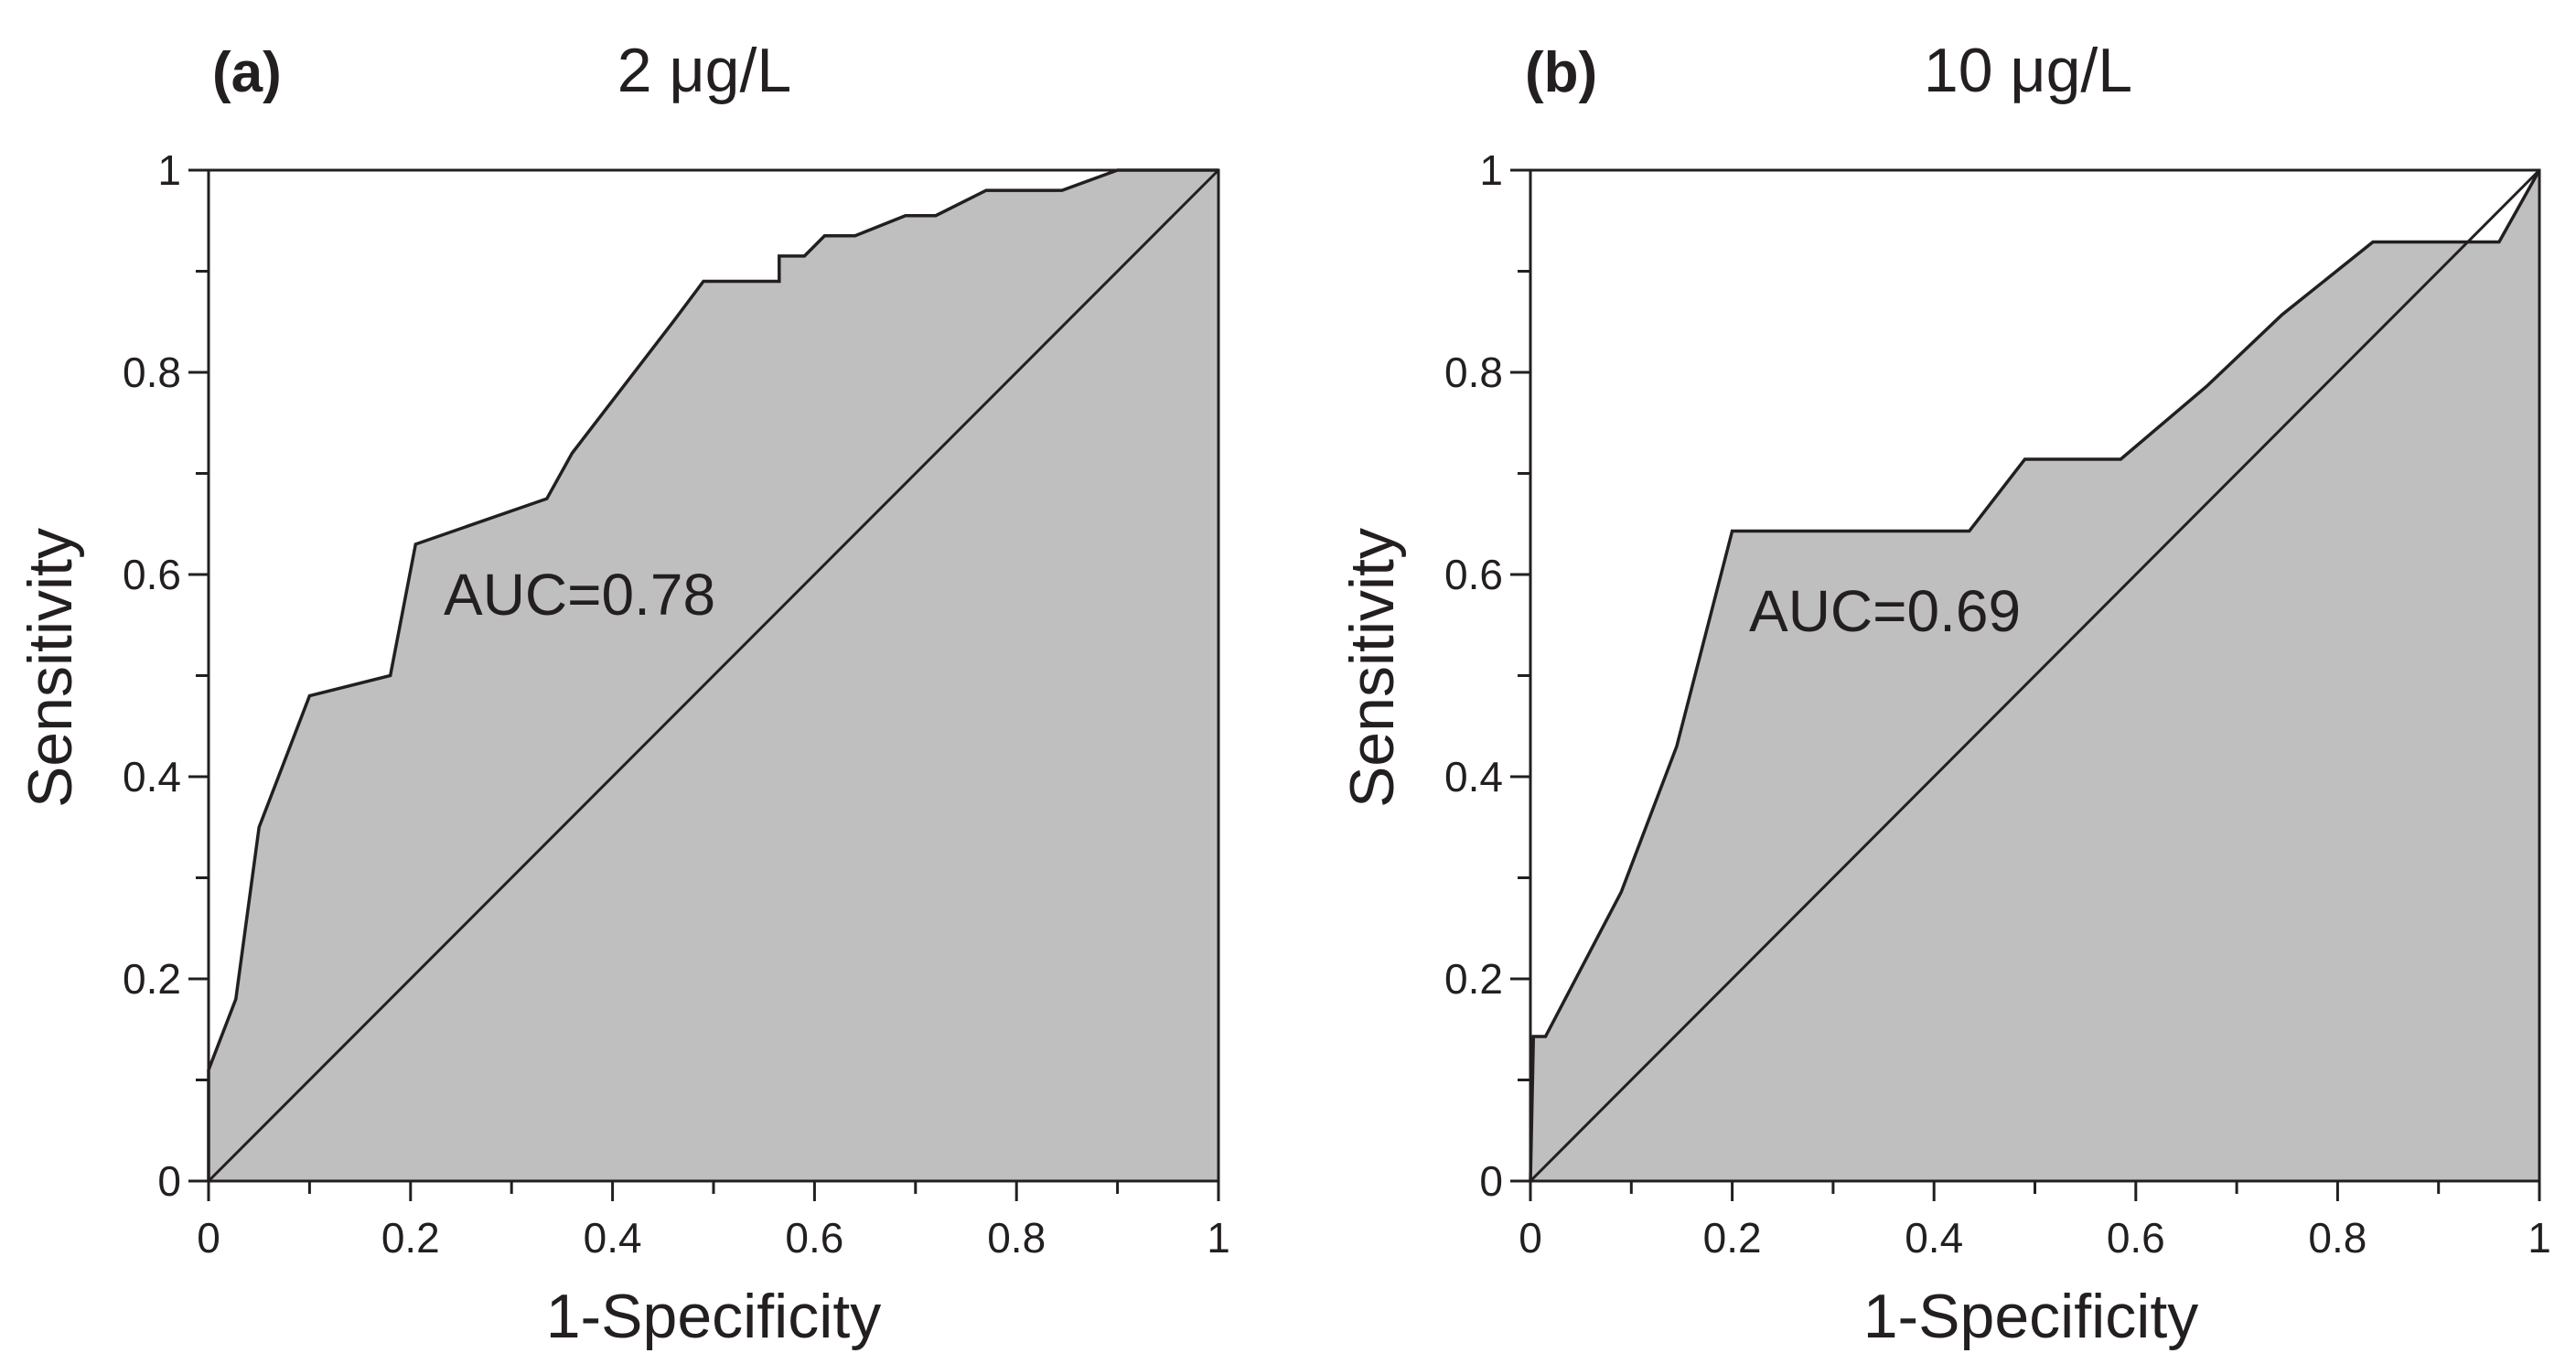 The image size is (2576, 1364). I want to click on x-tick-labels-b: 0 0.2 0.4 0.6 0.8 1, so click(2035, 1238).